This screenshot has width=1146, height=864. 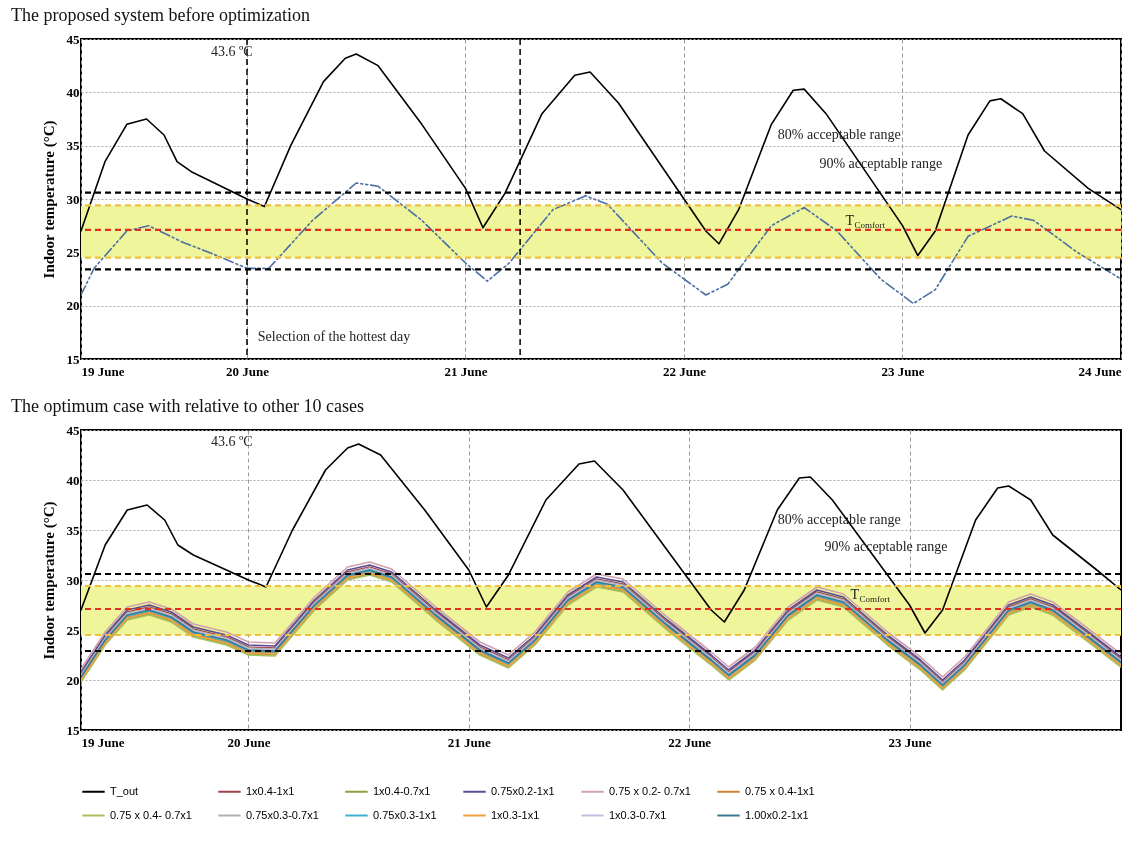 What do you see at coordinates (282, 814) in the screenshot?
I see `legend-label: 0.75x0.3-0.7x1` at bounding box center [282, 814].